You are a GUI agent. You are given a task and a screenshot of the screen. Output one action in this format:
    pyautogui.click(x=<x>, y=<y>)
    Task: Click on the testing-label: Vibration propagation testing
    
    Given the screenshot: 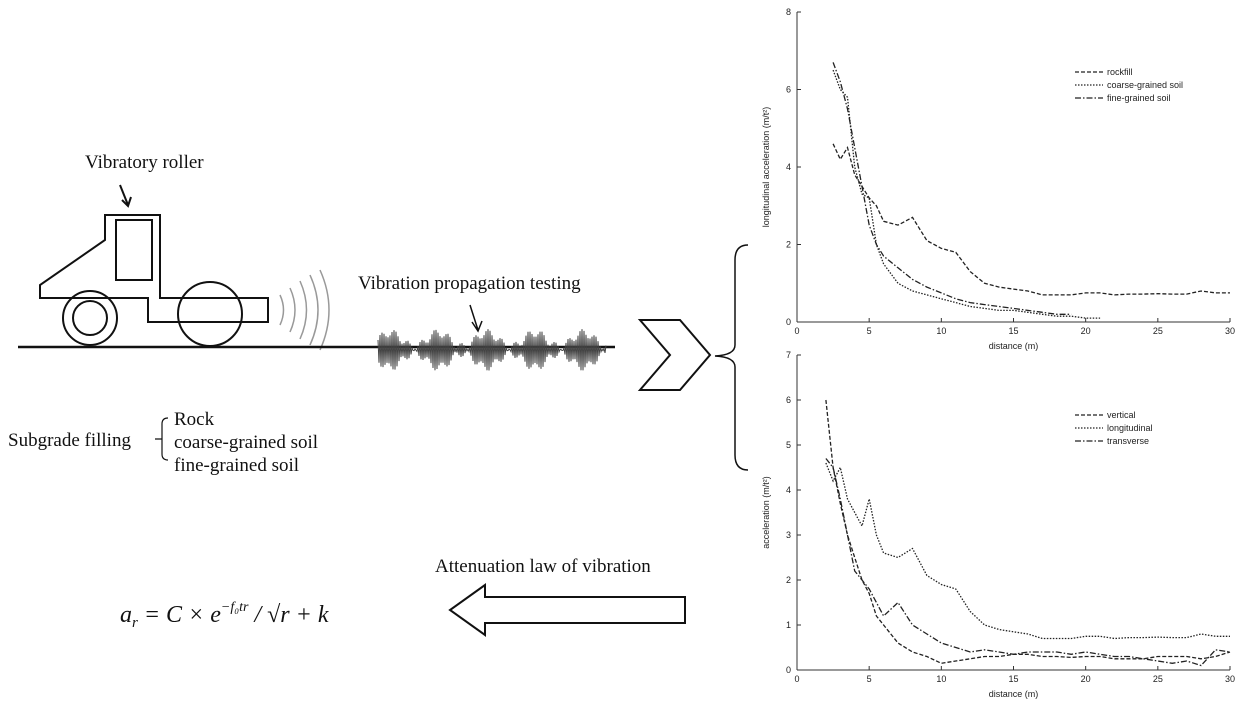 What is the action you would take?
    pyautogui.click(x=469, y=283)
    